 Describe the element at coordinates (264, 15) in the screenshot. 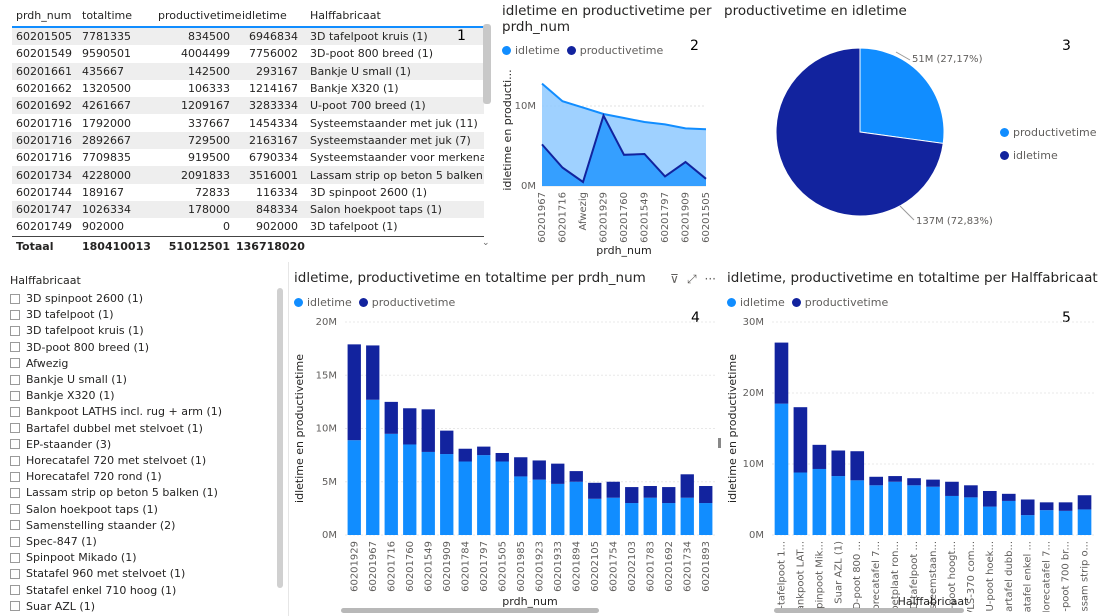

I see `column-header-idletime: idletime` at that location.